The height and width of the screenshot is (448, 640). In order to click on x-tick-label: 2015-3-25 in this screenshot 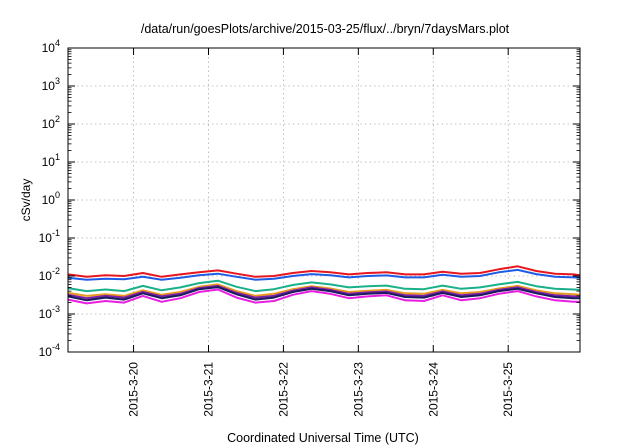, I will do `click(508, 389)`.